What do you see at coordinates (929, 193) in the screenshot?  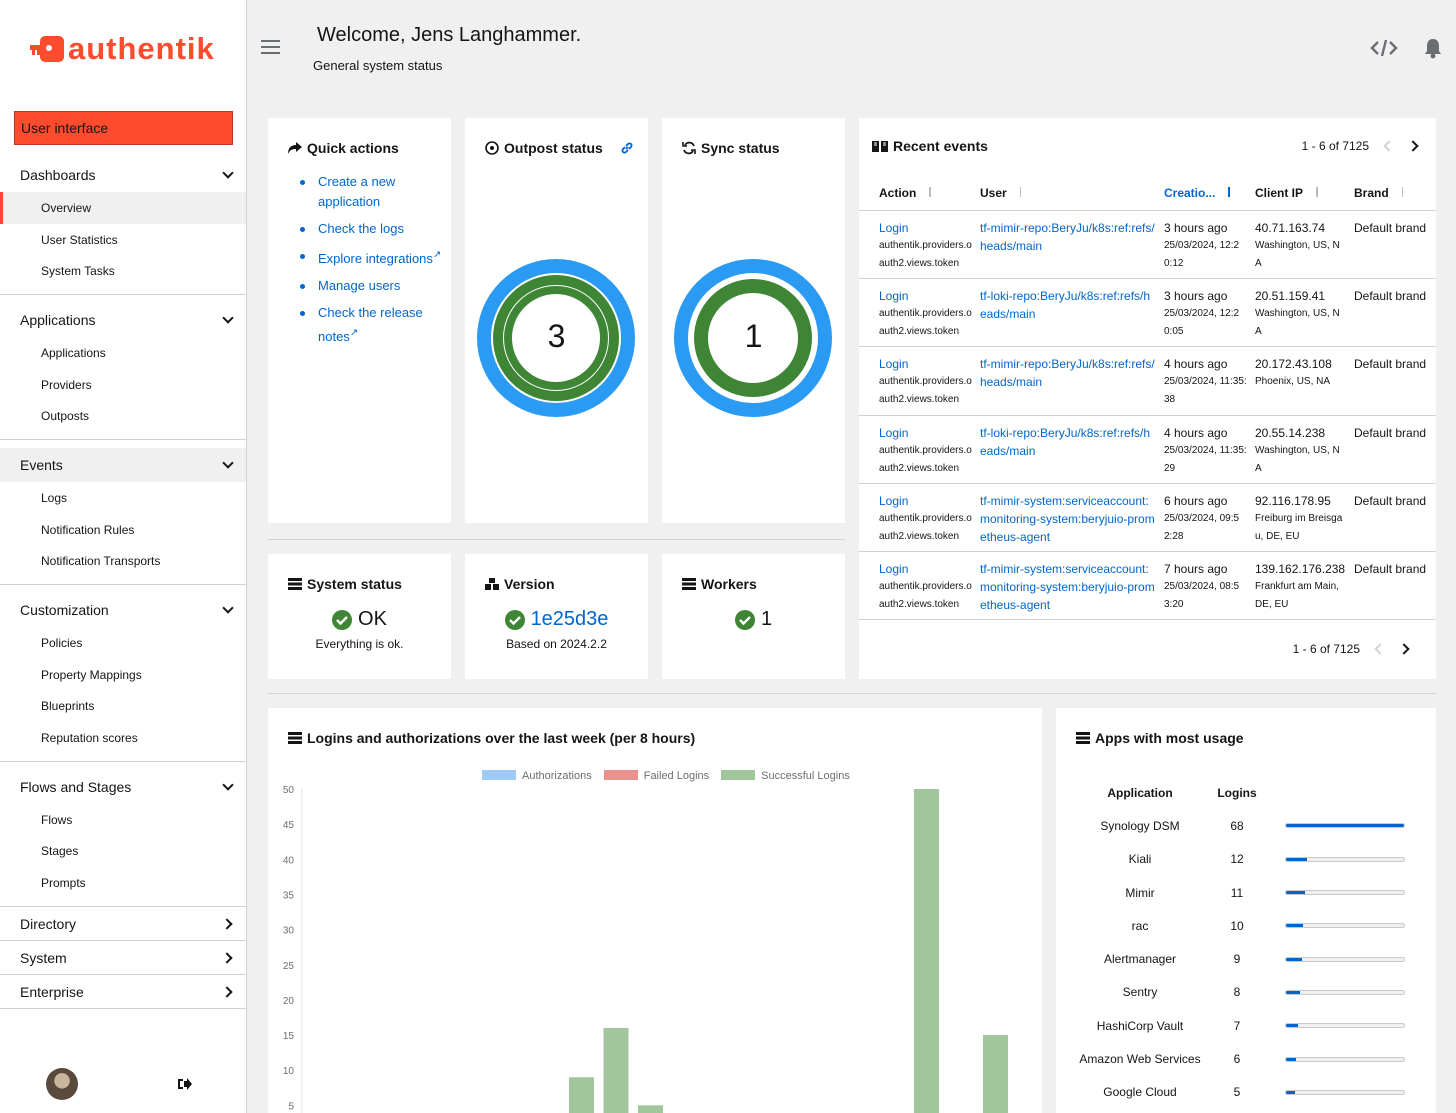 I see `col-action: Action` at bounding box center [929, 193].